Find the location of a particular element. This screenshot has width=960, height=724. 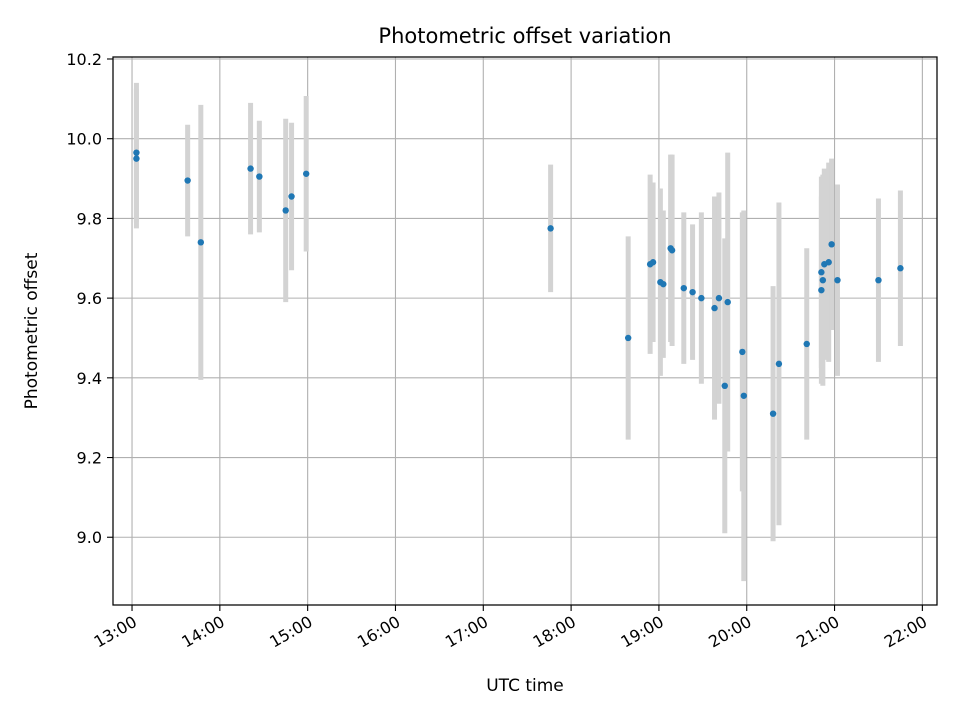

y-tick-label: 9.6 is located at coordinates (89, 298).